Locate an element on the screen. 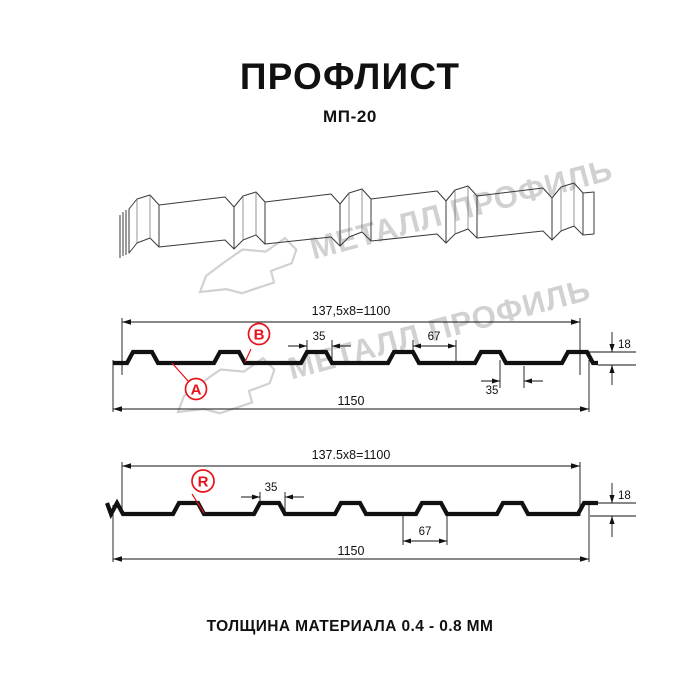  corrugation-group is located at coordinates (361, 218).